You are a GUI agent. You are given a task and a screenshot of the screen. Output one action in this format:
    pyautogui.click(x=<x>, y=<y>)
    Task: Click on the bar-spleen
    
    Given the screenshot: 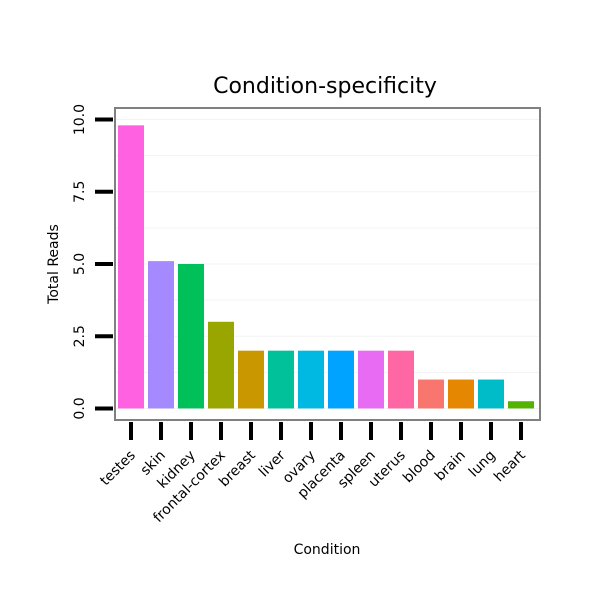 What is the action you would take?
    pyautogui.click(x=371, y=379)
    